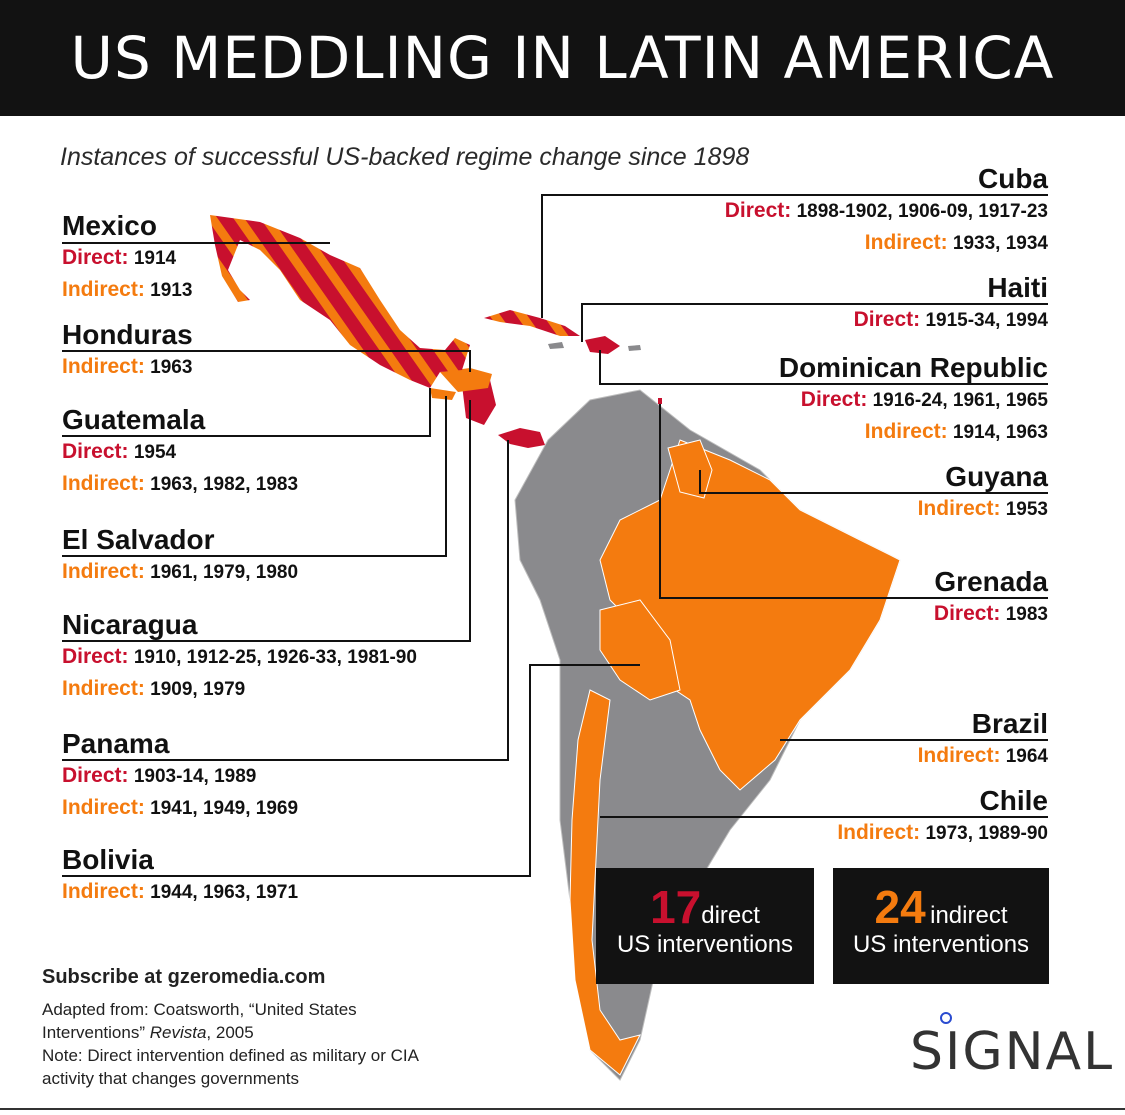  I want to click on note-line-2: activity that changes governments, so click(171, 1078).